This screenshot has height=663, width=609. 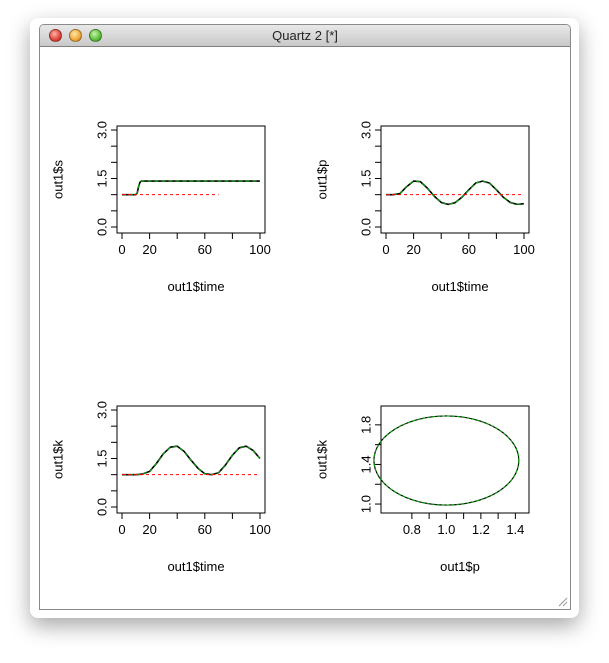 What do you see at coordinates (101, 458) in the screenshot?
I see `panel-3-ytick-label: 1.5` at bounding box center [101, 458].